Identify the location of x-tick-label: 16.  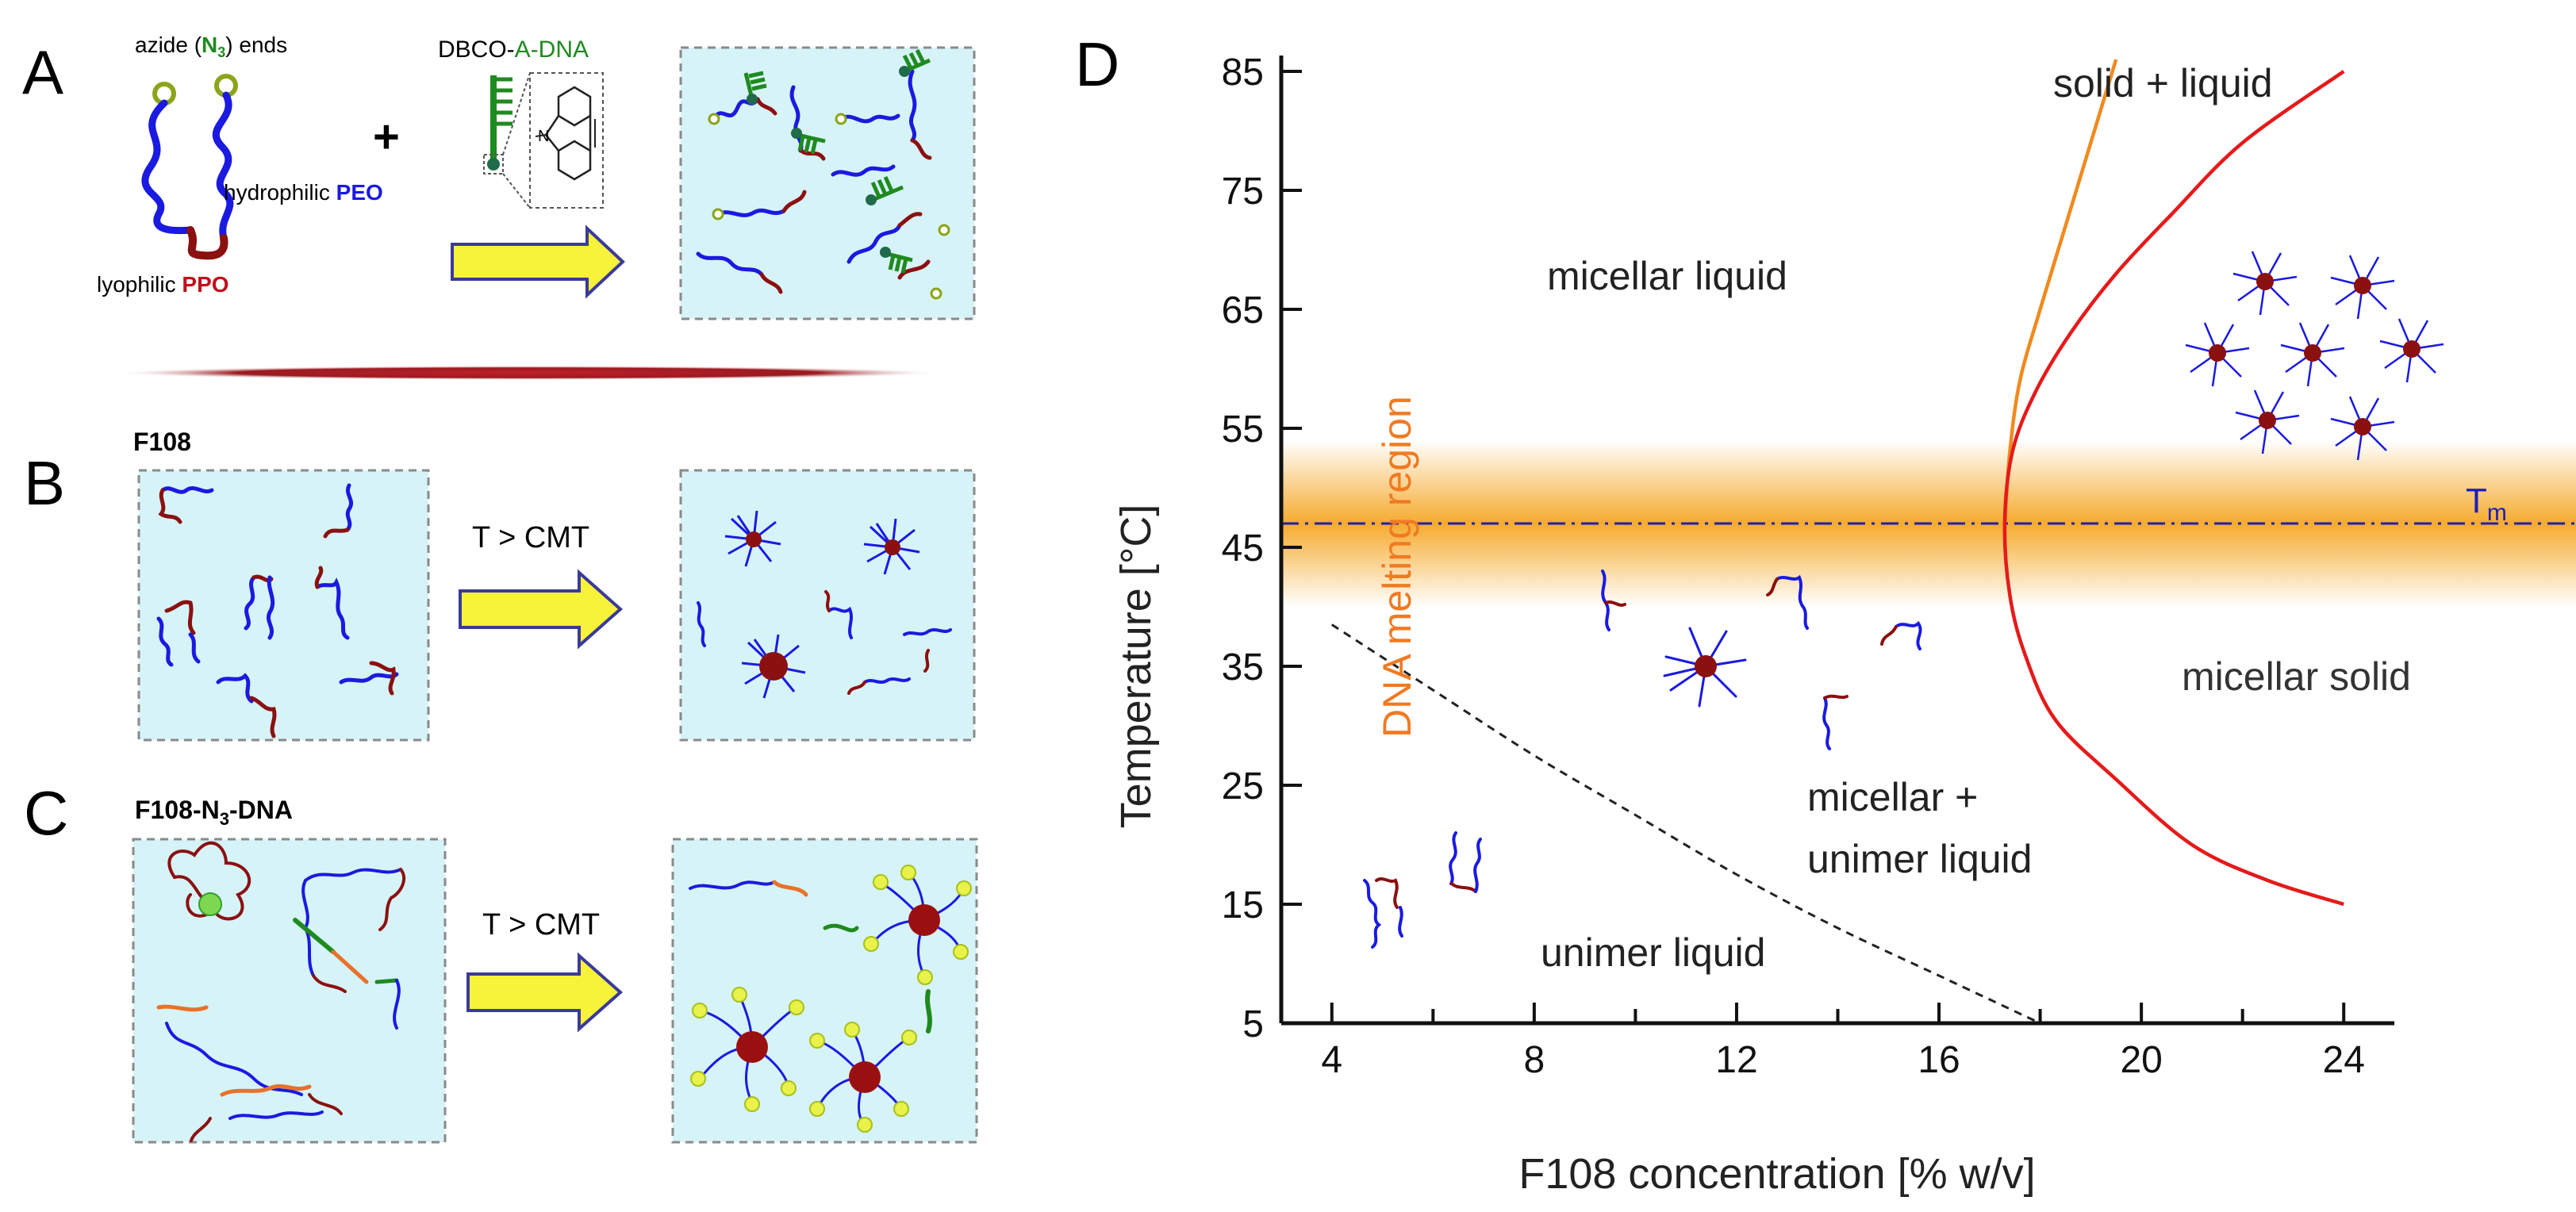
(1939, 1060).